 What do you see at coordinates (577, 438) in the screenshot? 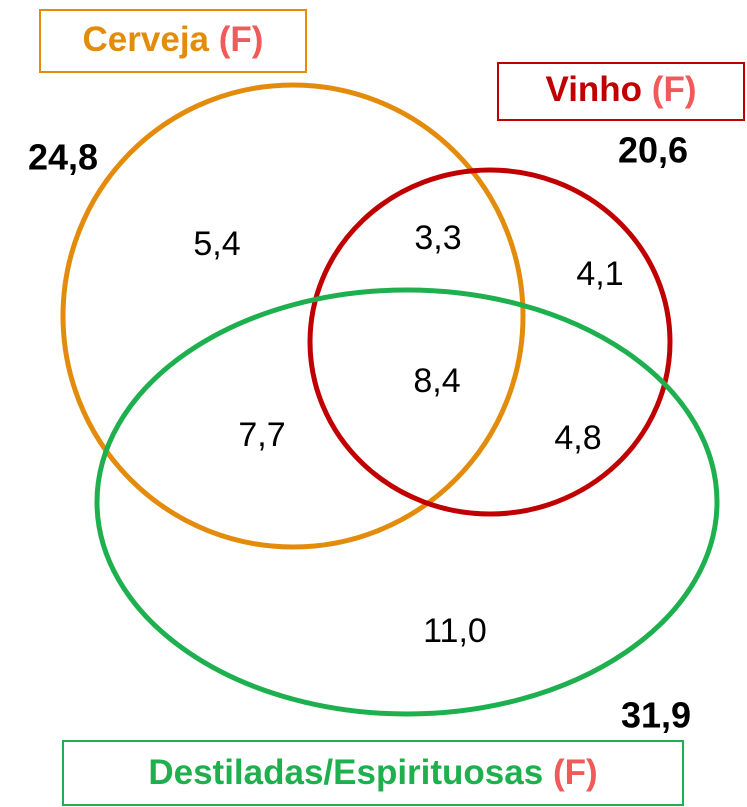
I see `region-value: 4,8` at bounding box center [577, 438].